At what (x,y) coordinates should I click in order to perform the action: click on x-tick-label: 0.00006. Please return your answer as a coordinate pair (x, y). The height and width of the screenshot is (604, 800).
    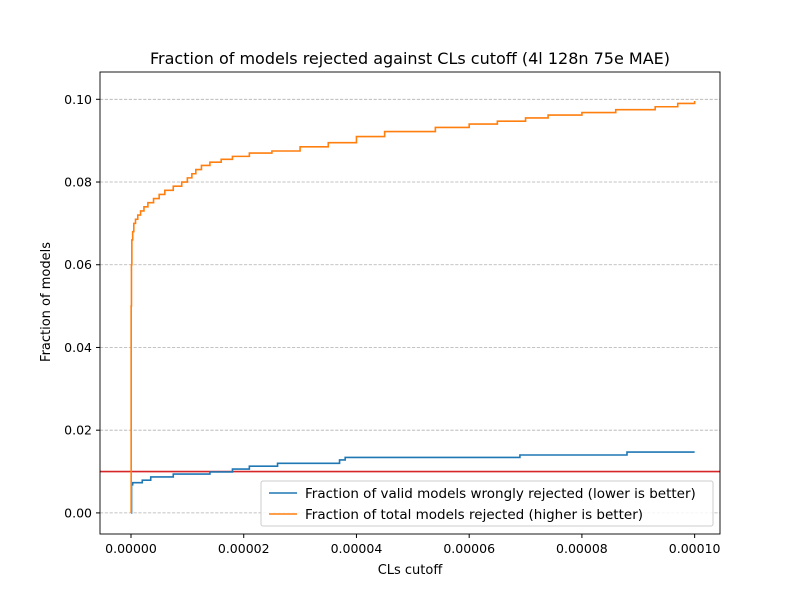
    Looking at the image, I should click on (469, 548).